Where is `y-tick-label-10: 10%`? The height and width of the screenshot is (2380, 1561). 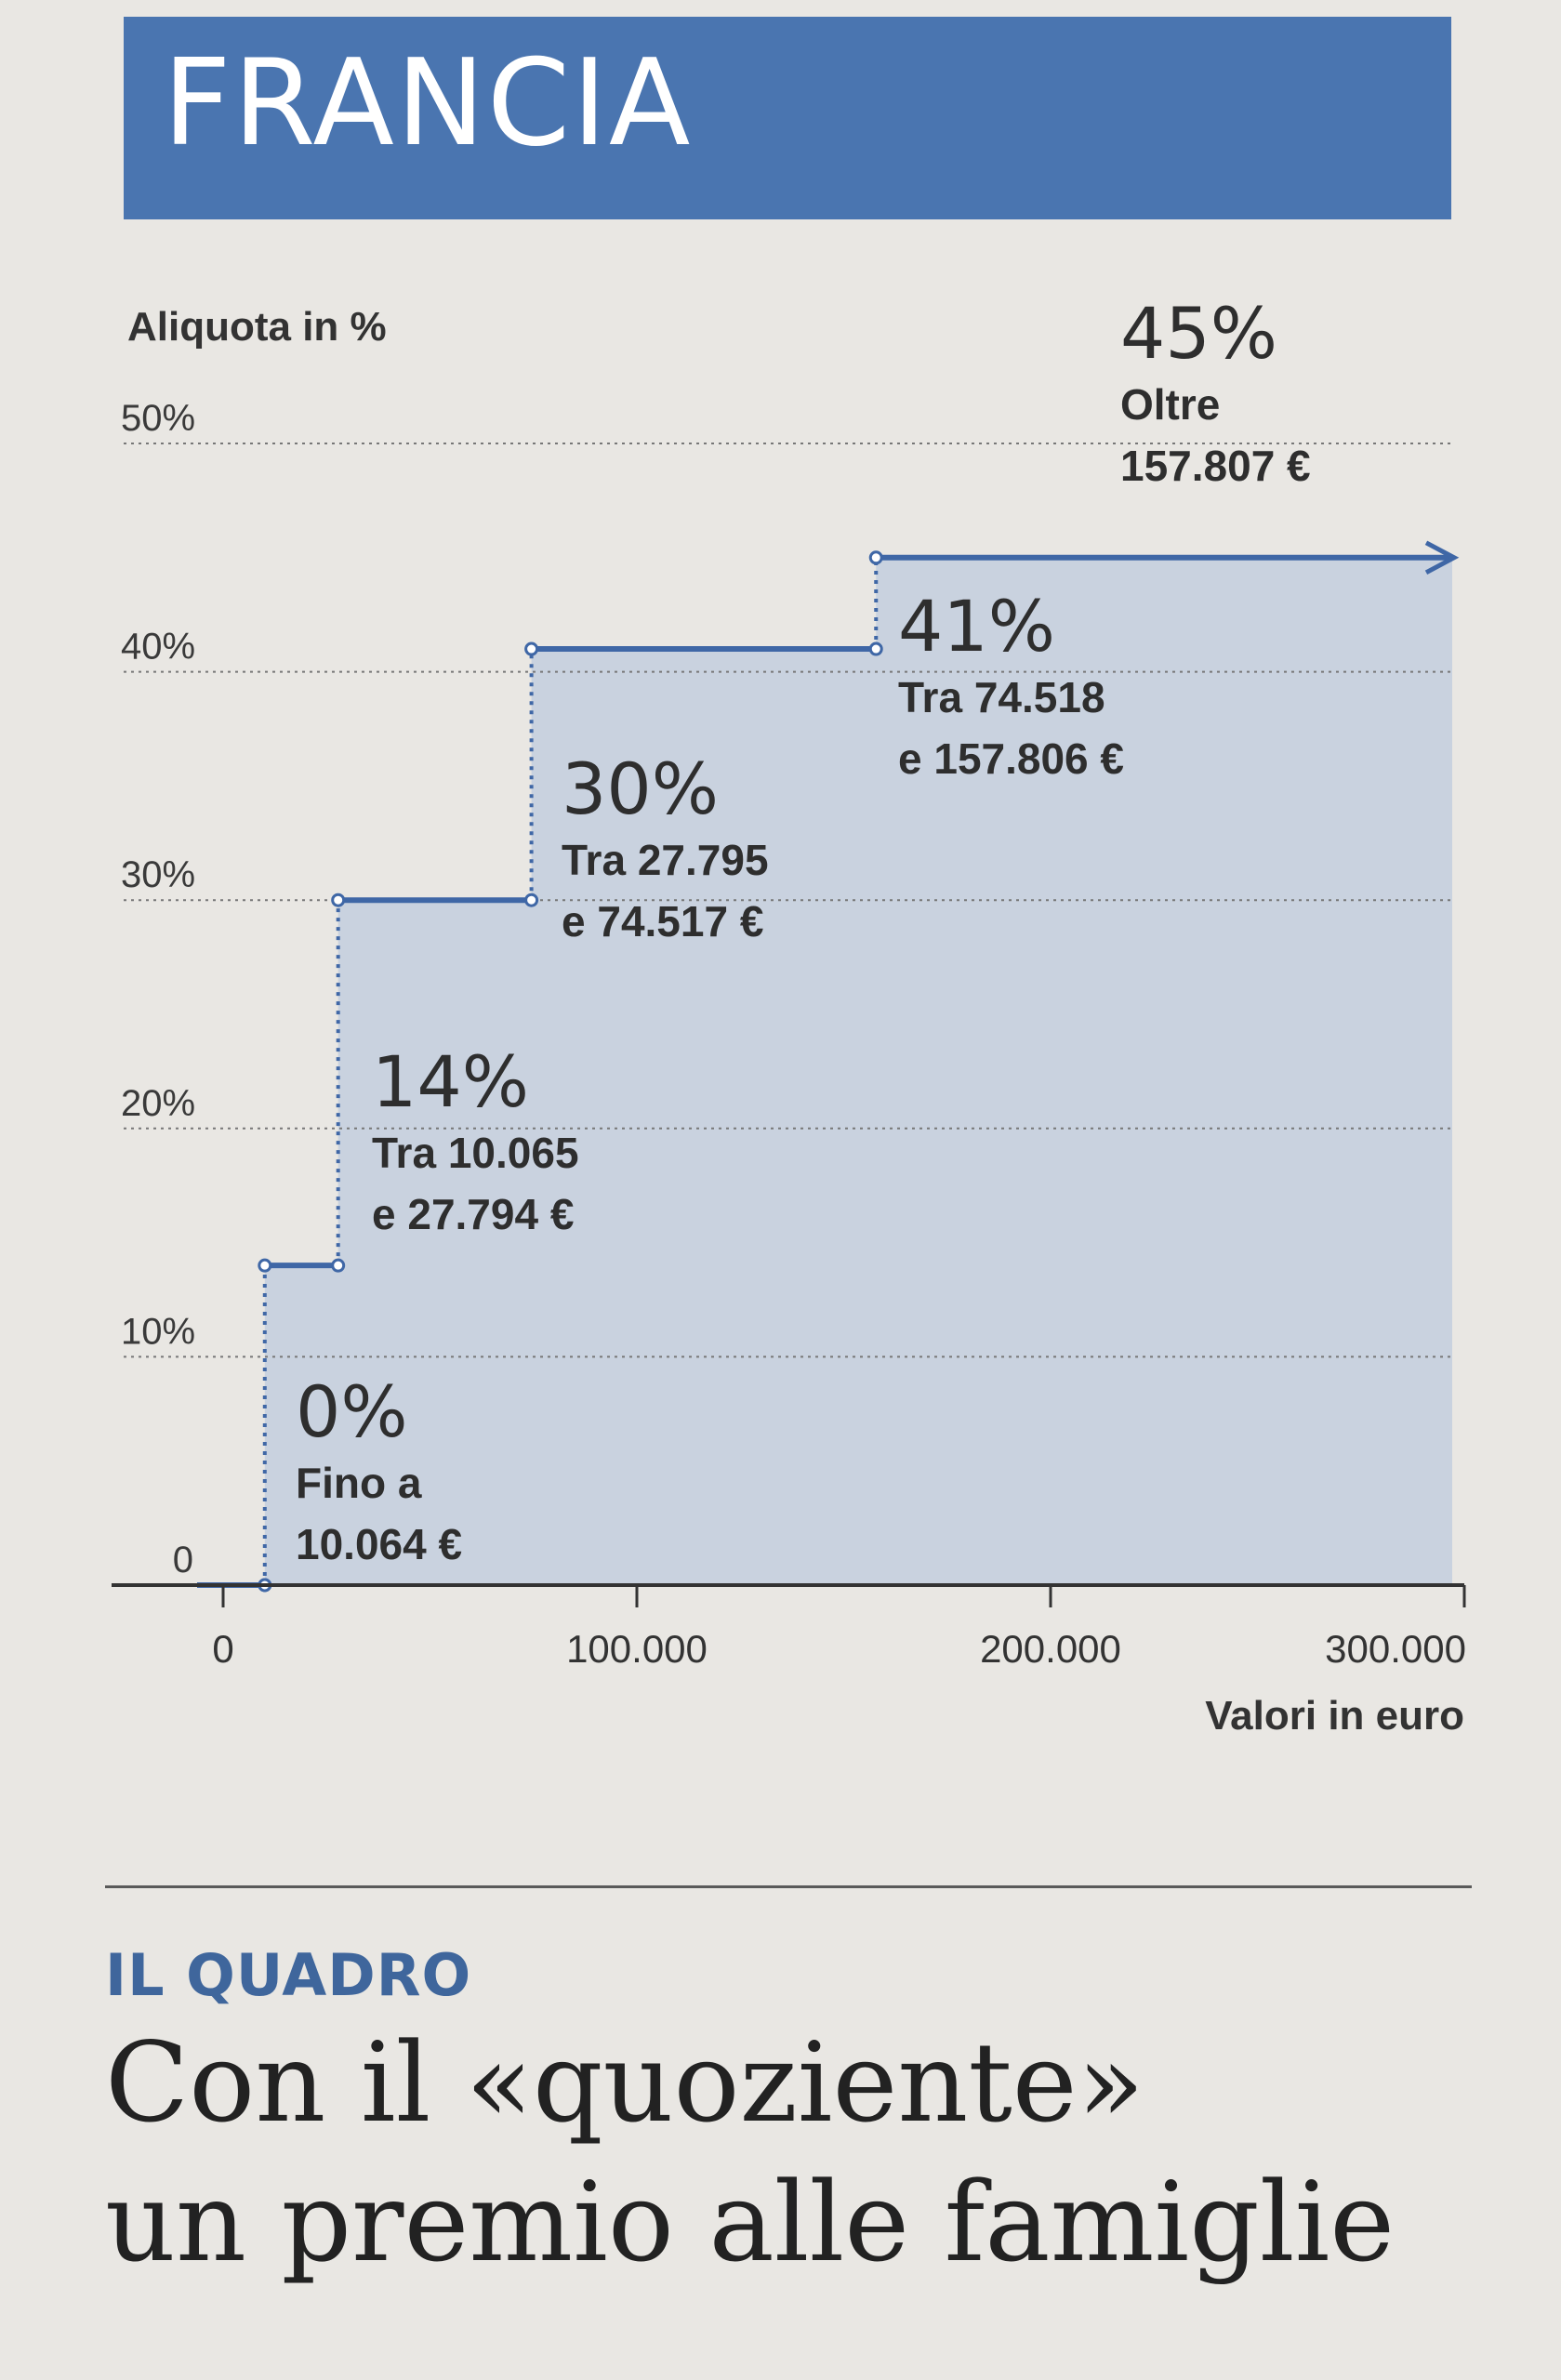
y-tick-label-10: 10% is located at coordinates (158, 1331).